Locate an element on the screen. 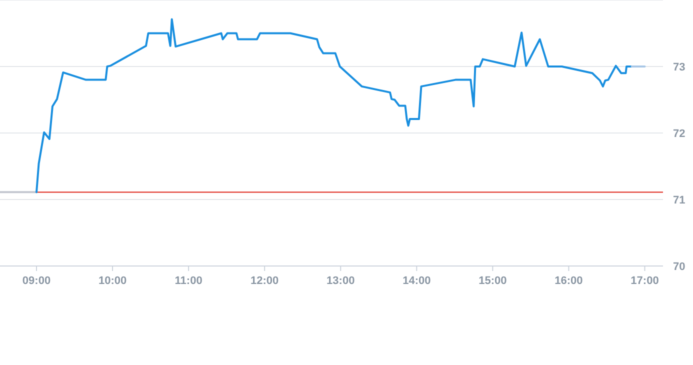 The width and height of the screenshot is (693, 365). x-tick-label: 09:00 is located at coordinates (36, 281).